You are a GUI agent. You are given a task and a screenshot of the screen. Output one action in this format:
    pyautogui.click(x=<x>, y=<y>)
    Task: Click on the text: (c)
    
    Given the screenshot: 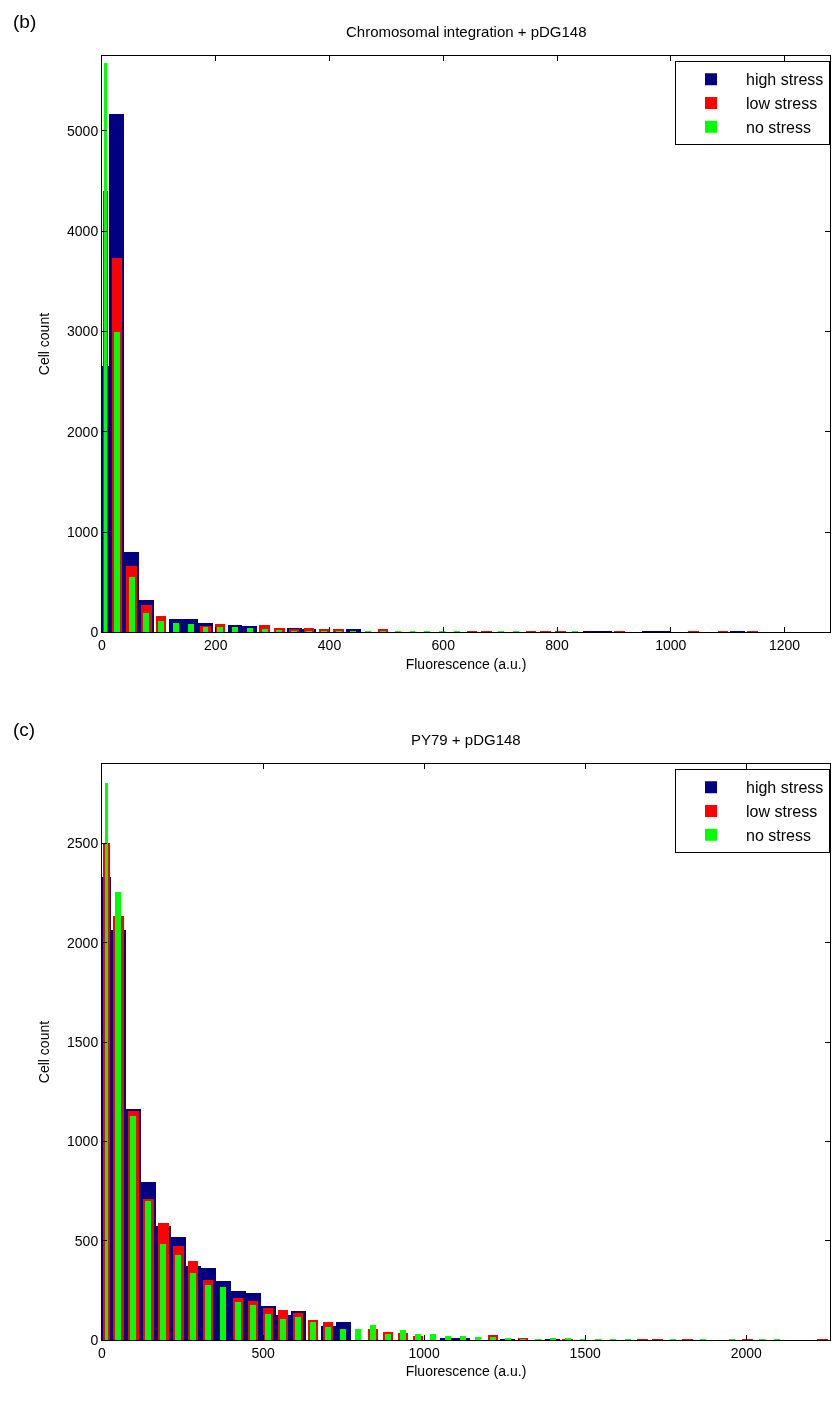 What is the action you would take?
    pyautogui.click(x=24, y=729)
    